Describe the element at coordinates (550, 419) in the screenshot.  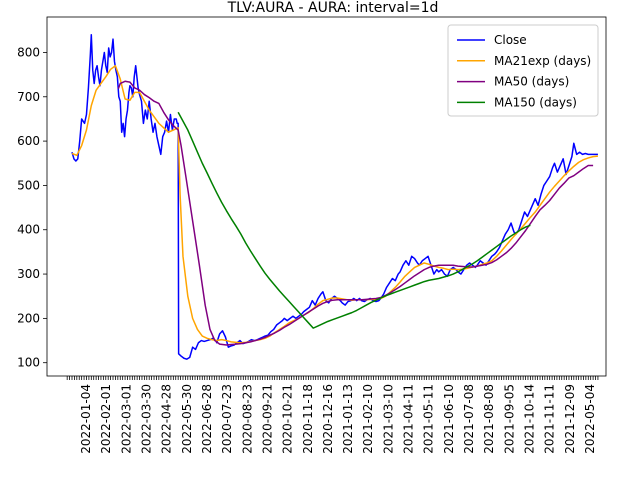
I see `x-tick-label: 2021-11-11` at that location.